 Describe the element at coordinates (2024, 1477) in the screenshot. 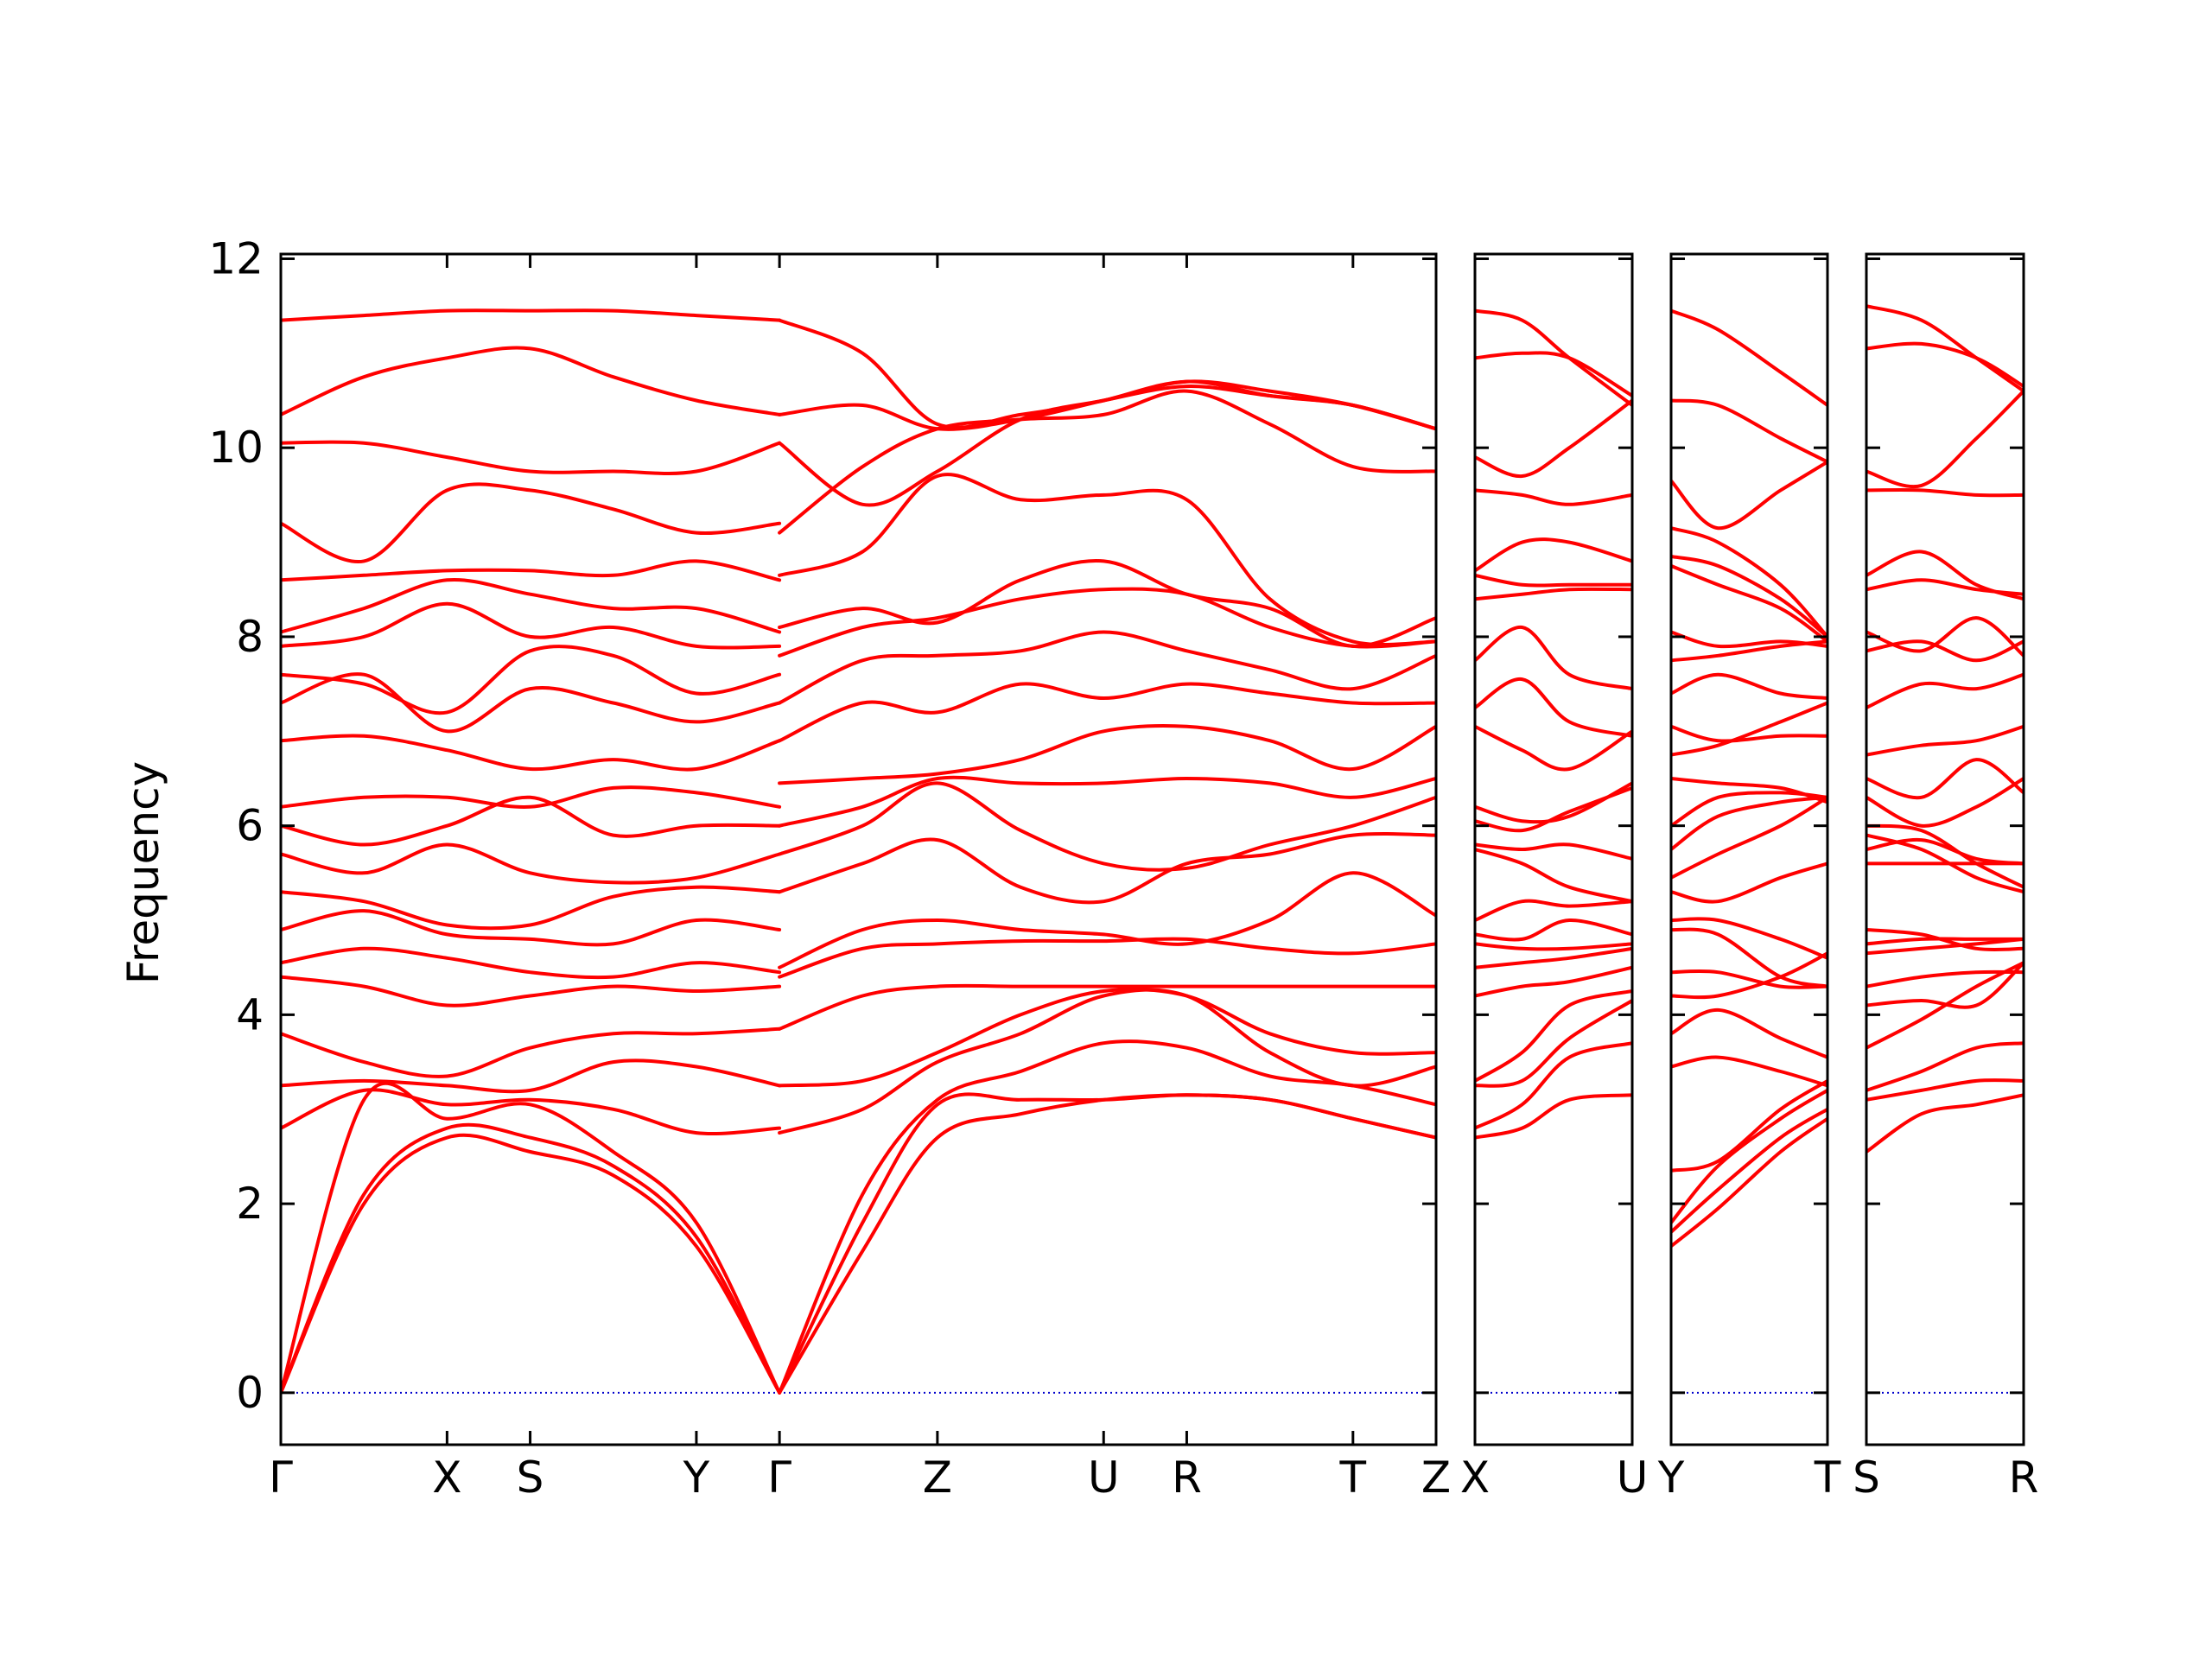

I see `x-tick-label: R` at that location.